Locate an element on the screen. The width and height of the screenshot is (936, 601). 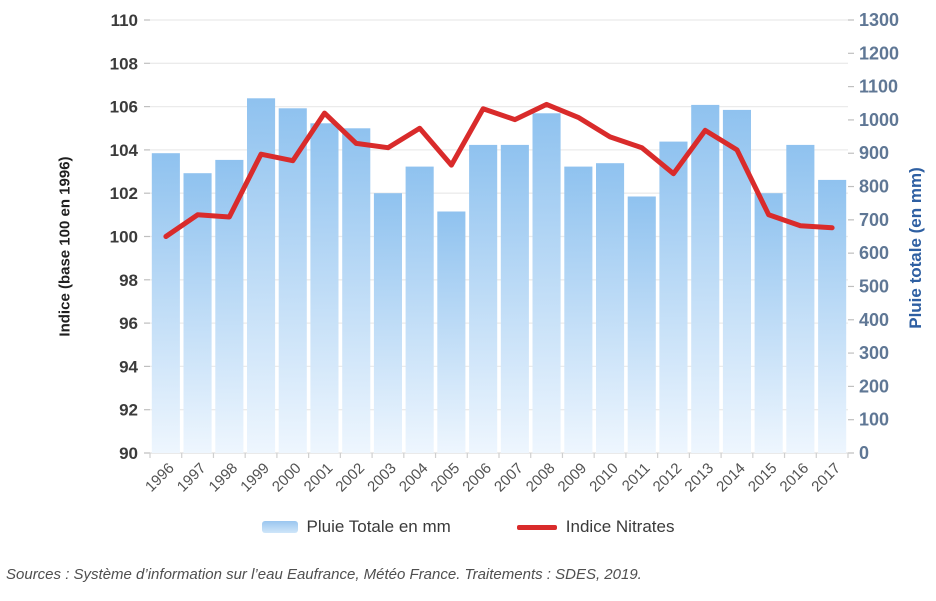
bar-1998 is located at coordinates (229, 306).